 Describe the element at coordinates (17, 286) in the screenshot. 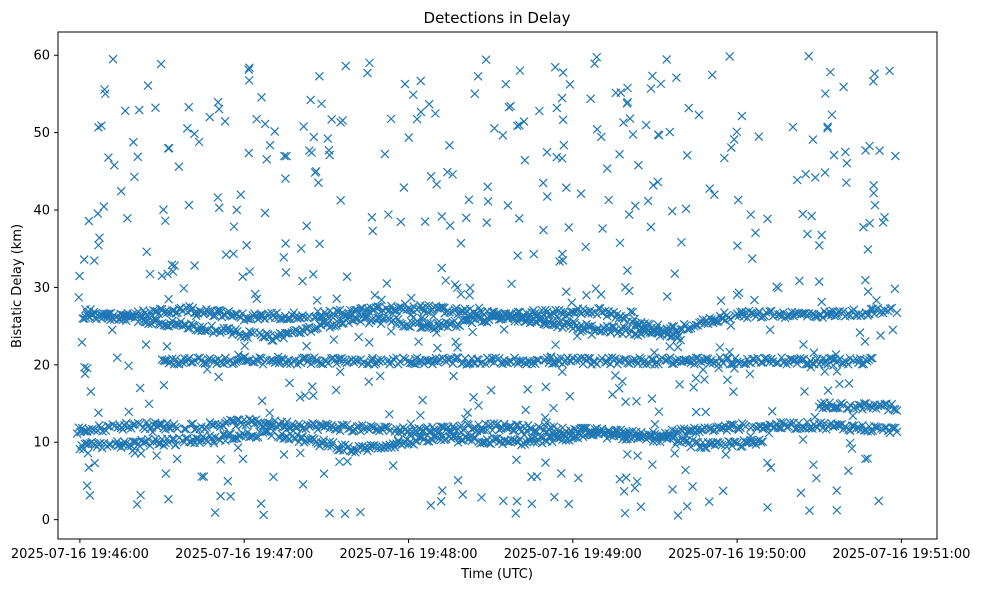

I see `y-axis-label: Bistatic Delay (km)` at that location.